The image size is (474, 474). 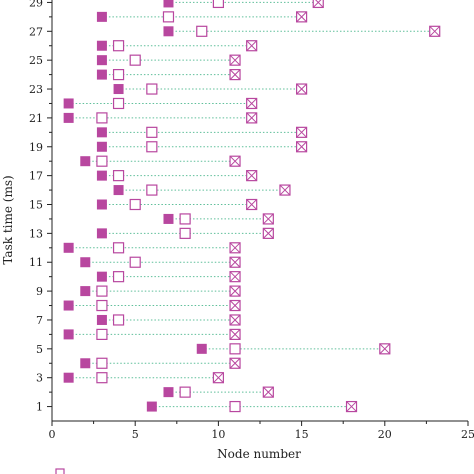 What do you see at coordinates (385, 434) in the screenshot?
I see `x-tick-label: 20` at bounding box center [385, 434].